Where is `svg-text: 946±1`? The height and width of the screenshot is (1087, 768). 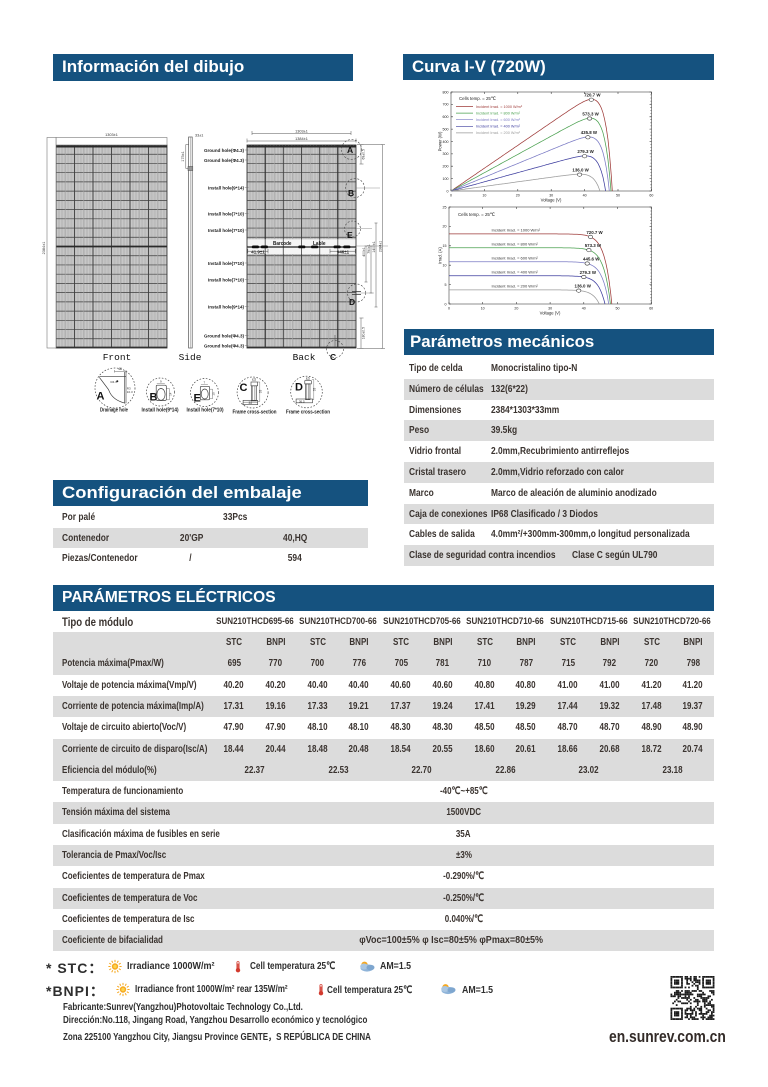 svg-text: 946±1 is located at coordinates (343, 251).